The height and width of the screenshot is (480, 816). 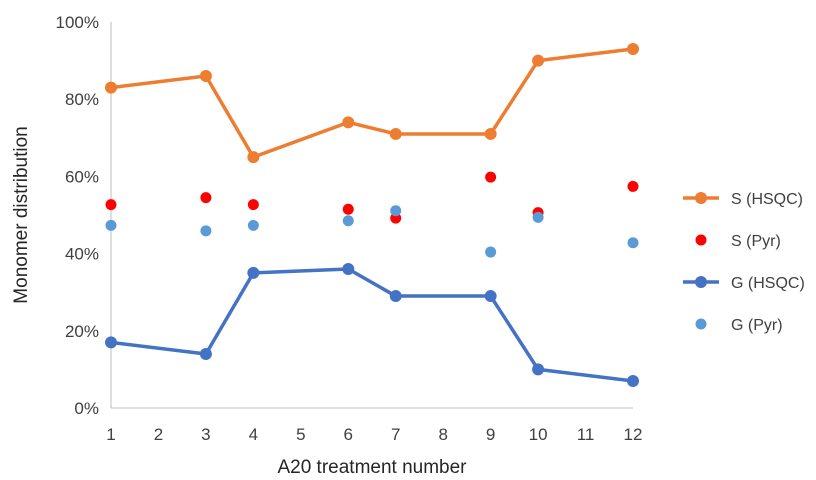 What do you see at coordinates (586, 434) in the screenshot?
I see `x-tick-label: 11` at bounding box center [586, 434].